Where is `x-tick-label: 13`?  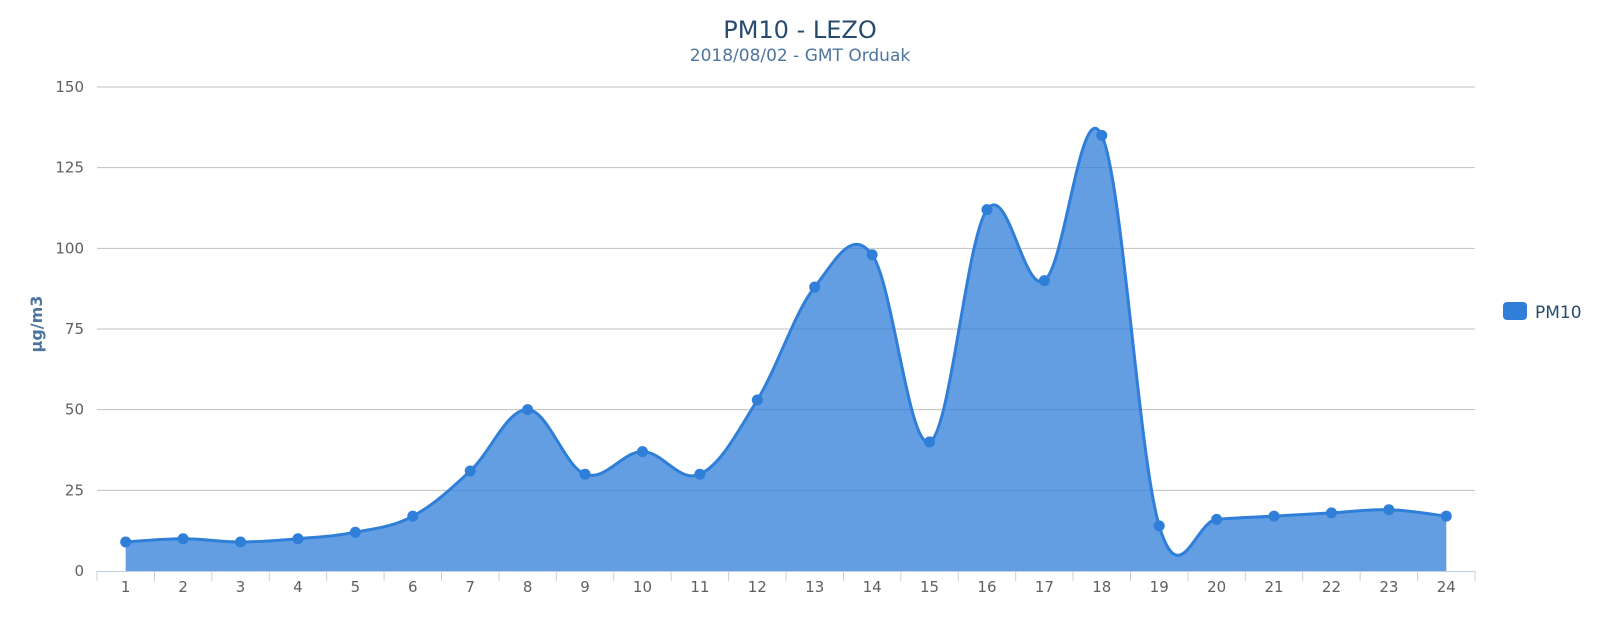
x-tick-label: 13 is located at coordinates (814, 587).